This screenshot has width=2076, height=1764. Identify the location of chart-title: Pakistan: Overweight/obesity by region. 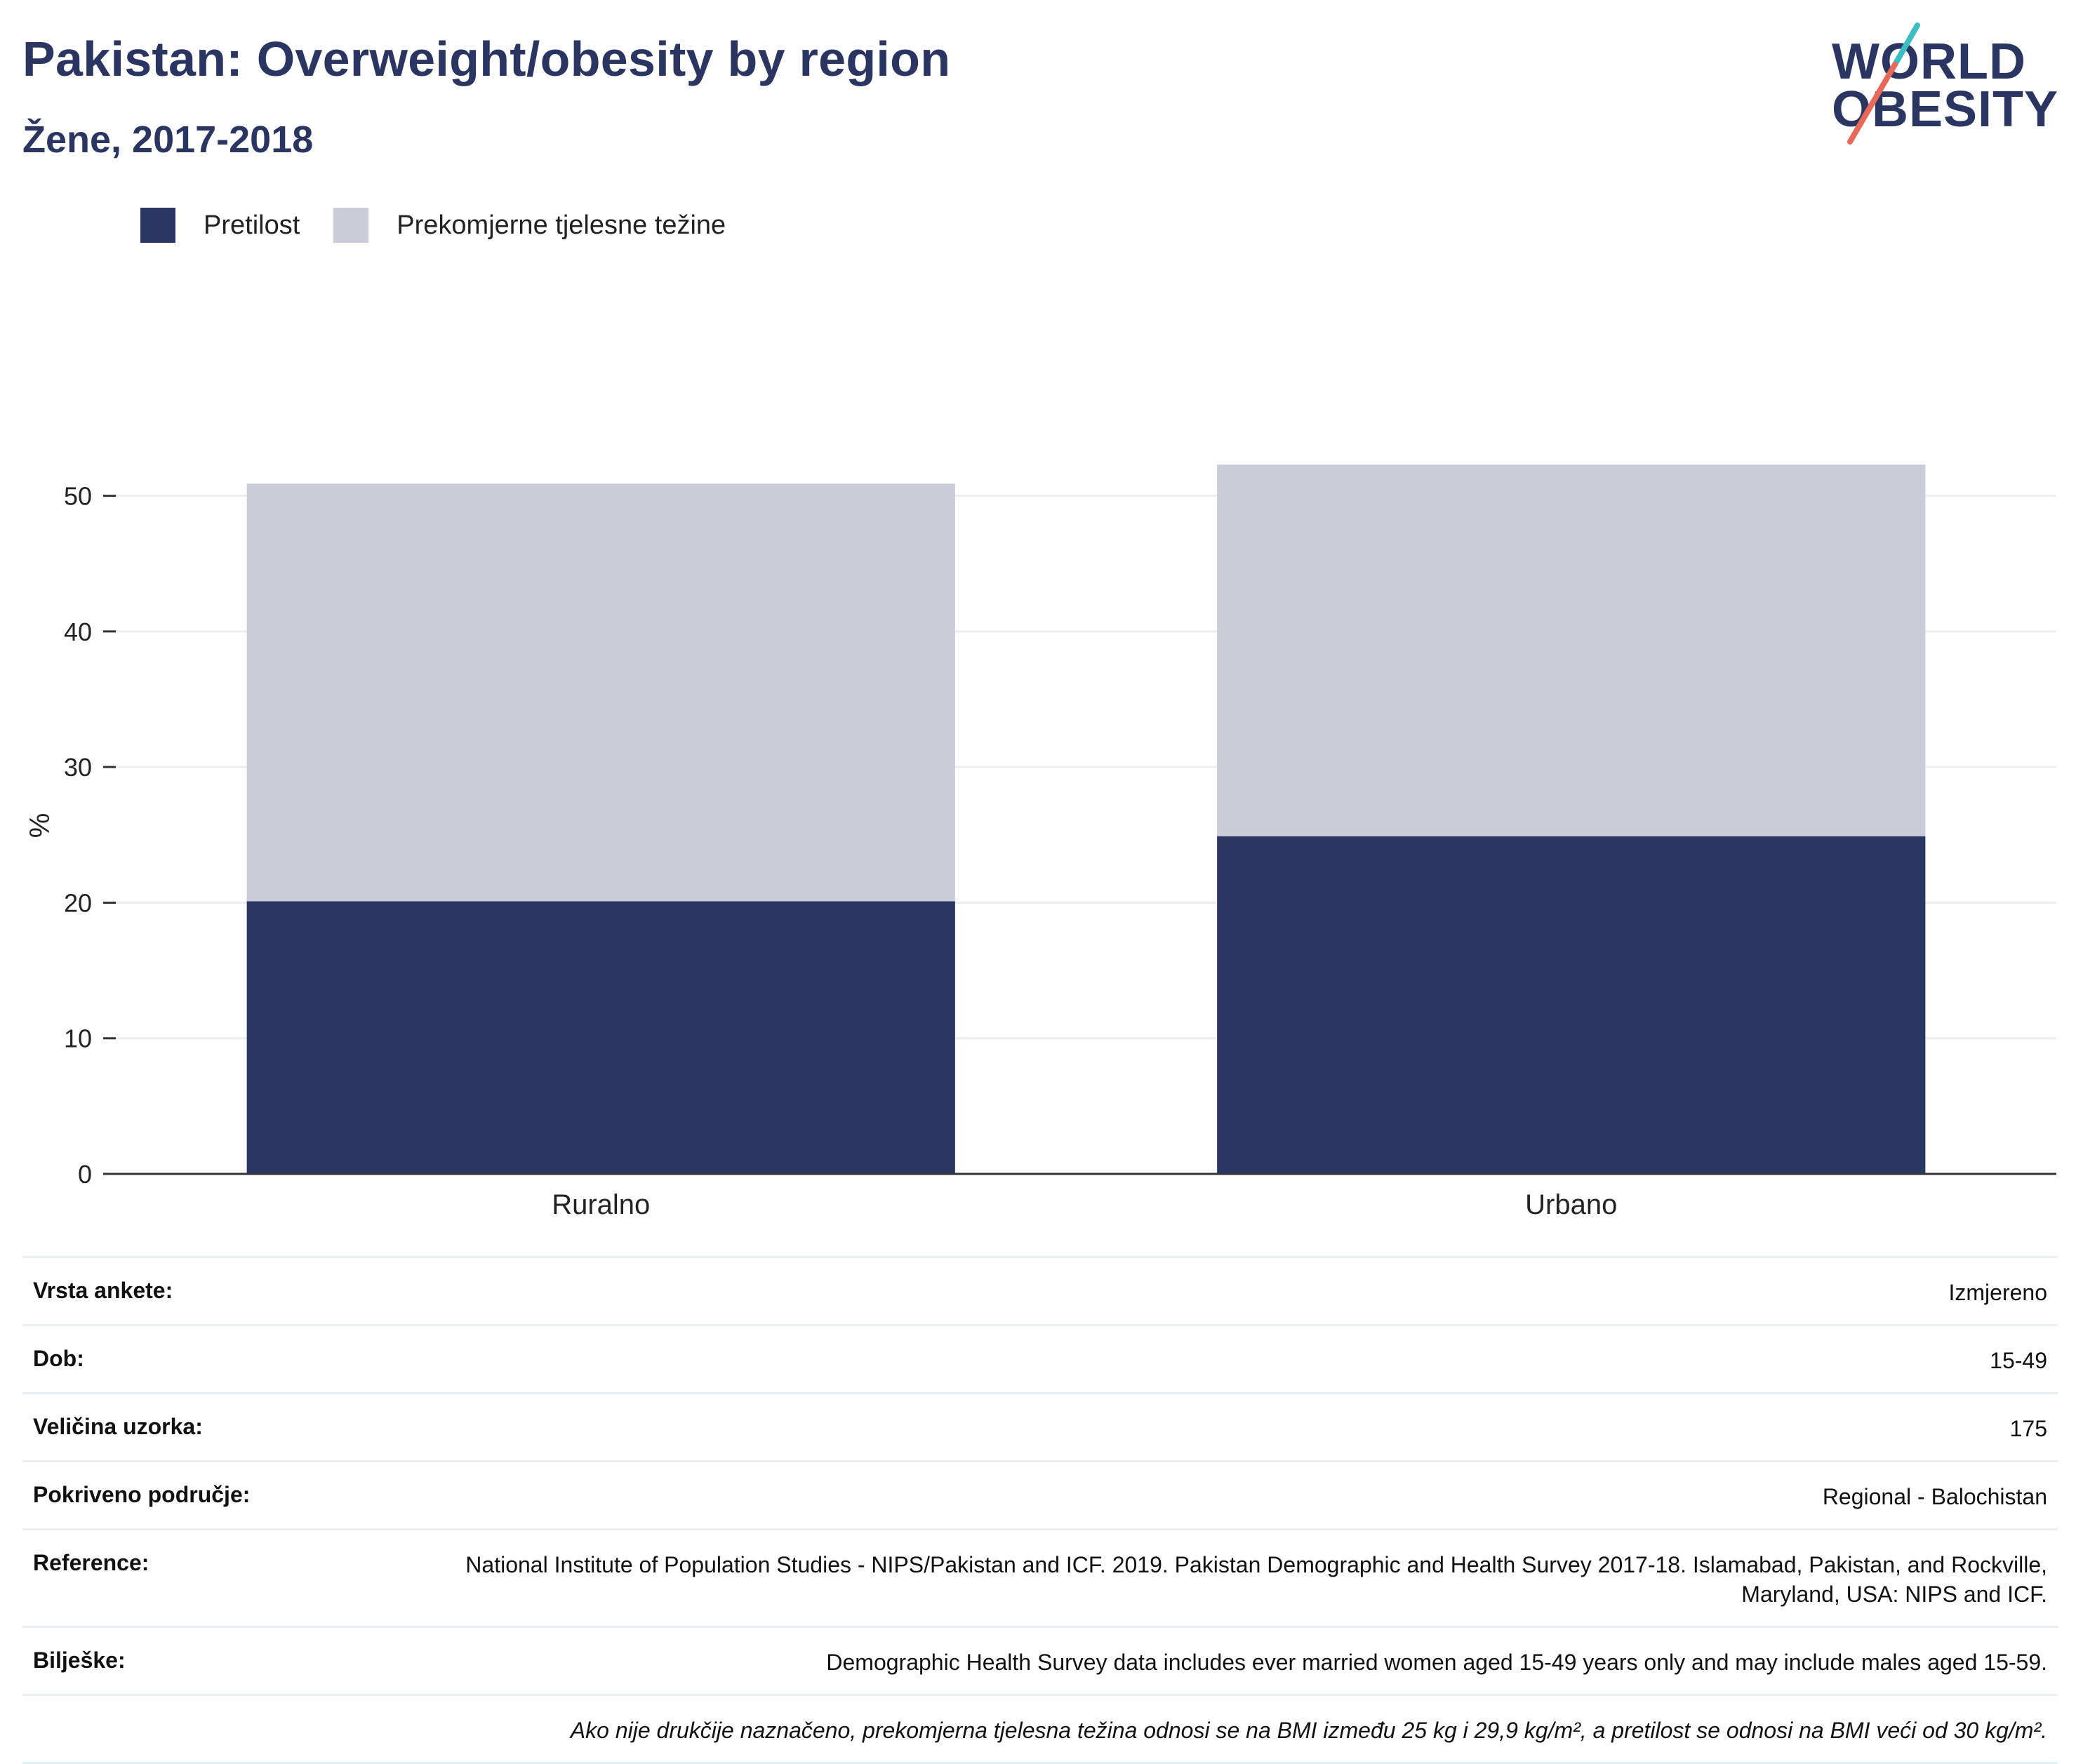
(486, 59).